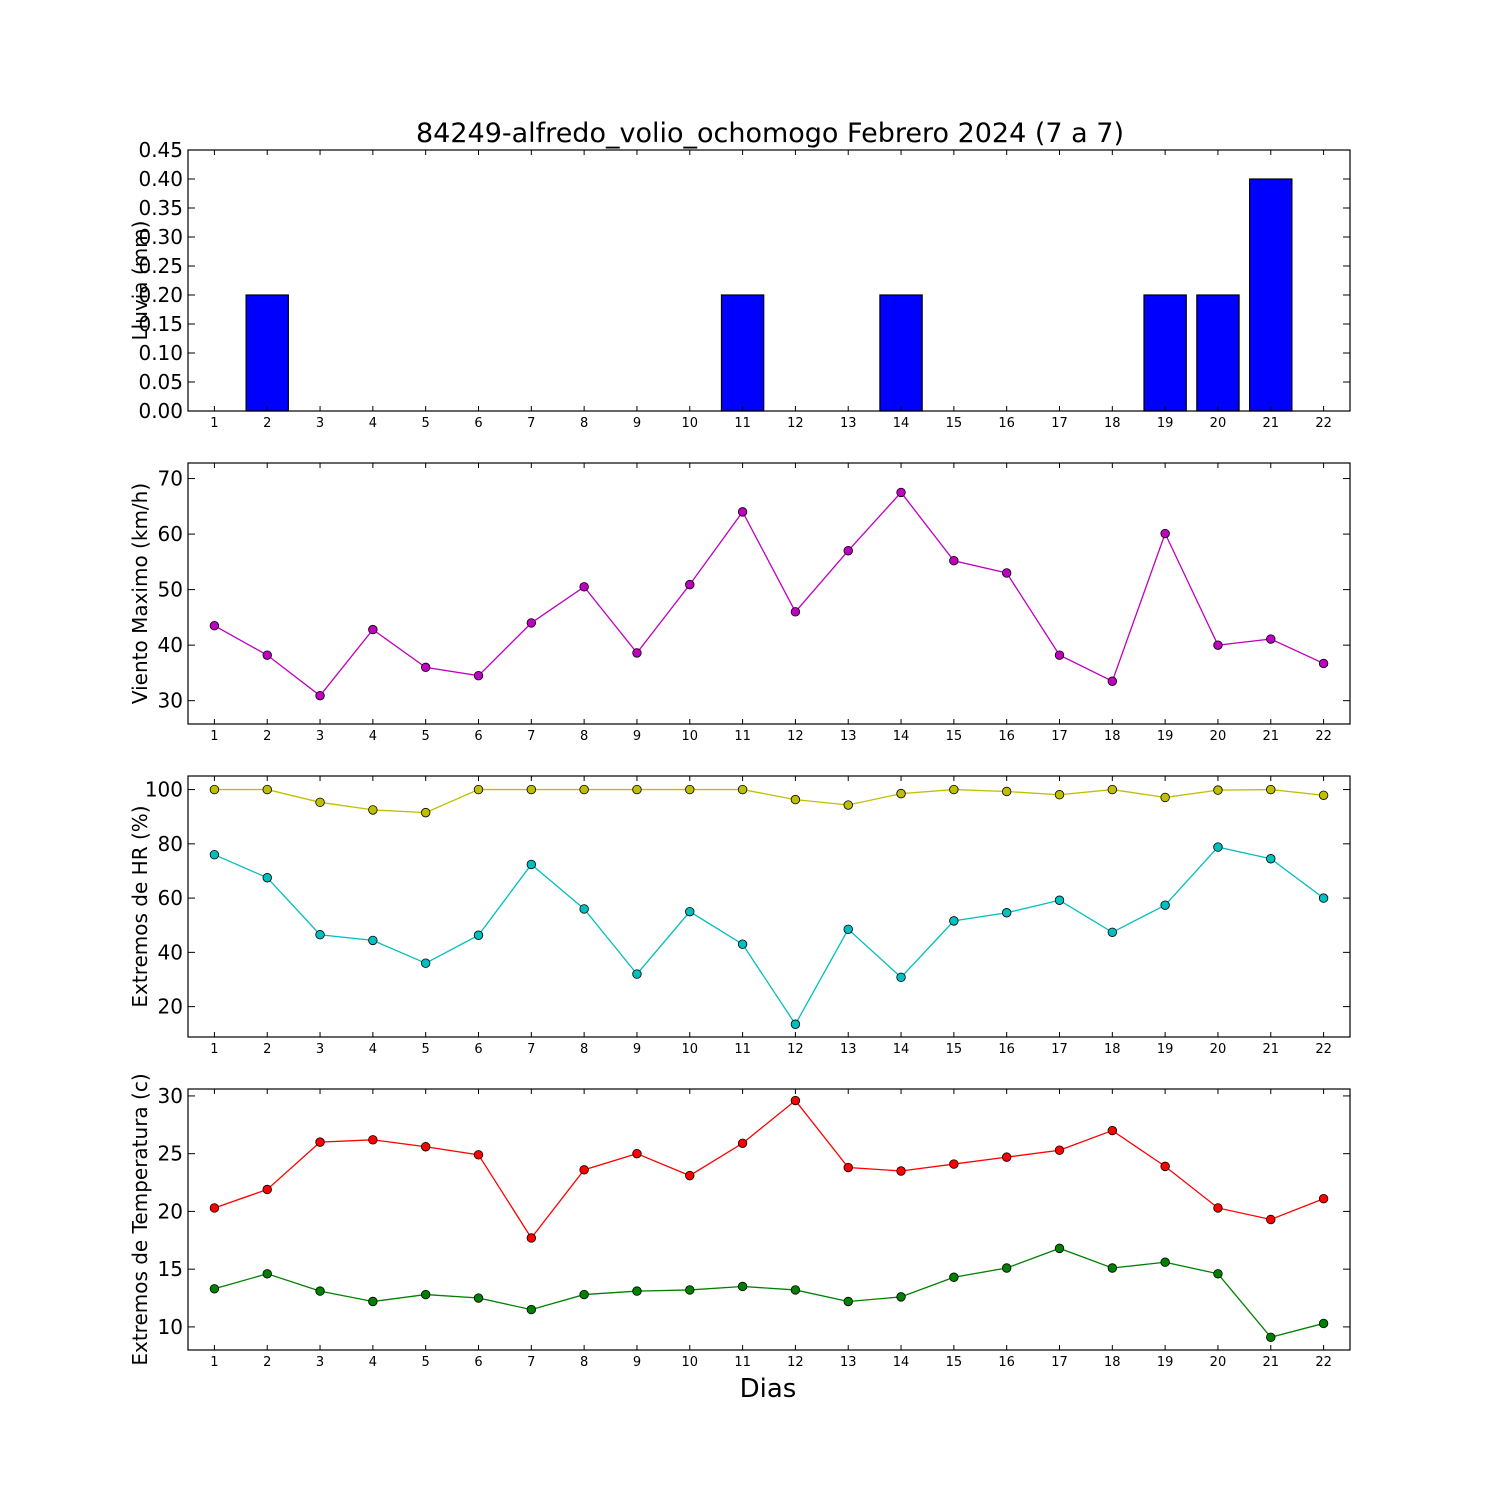 The width and height of the screenshot is (1500, 1500). Describe the element at coordinates (170, 844) in the screenshot. I see `y-tick-label: 80` at that location.